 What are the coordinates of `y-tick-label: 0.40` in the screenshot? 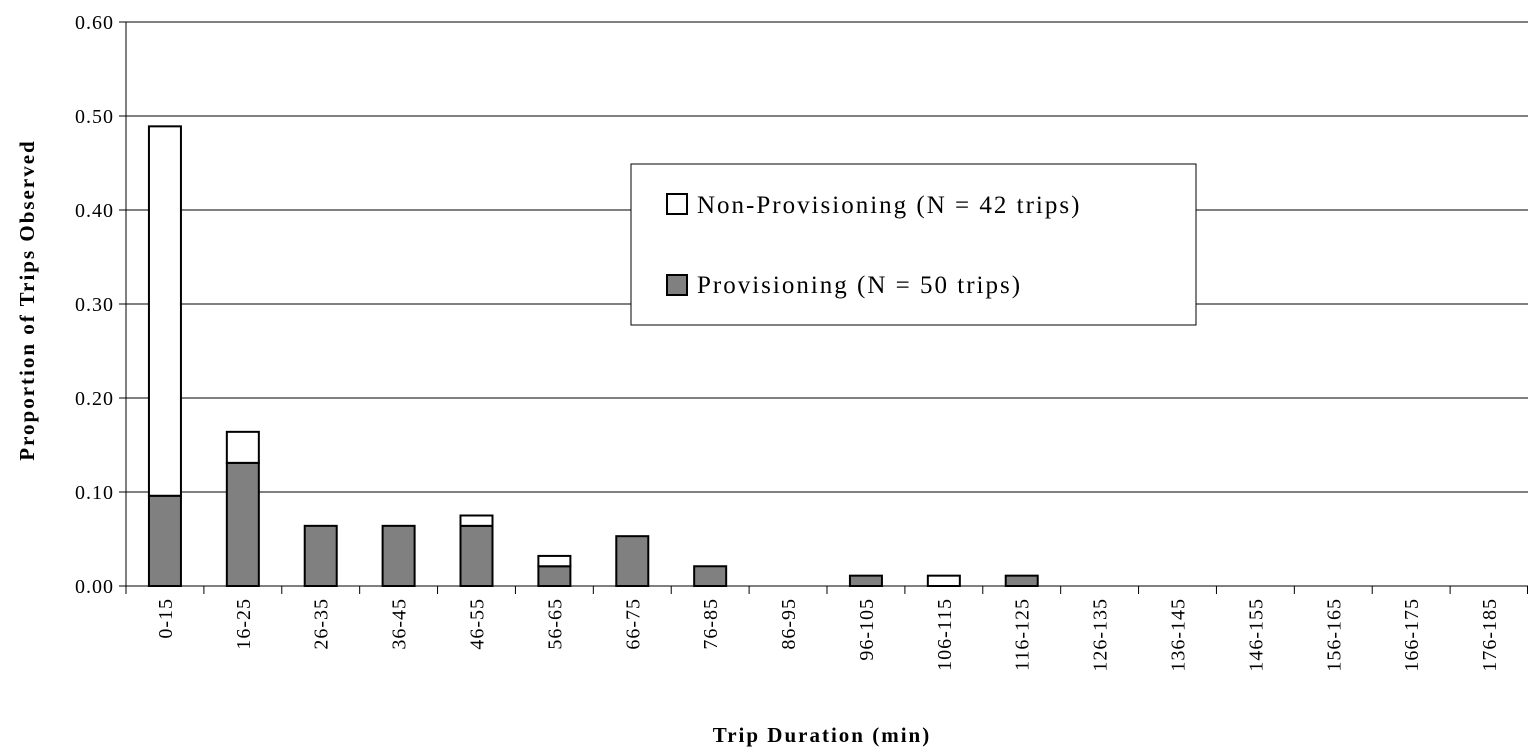 It's located at (94, 211).